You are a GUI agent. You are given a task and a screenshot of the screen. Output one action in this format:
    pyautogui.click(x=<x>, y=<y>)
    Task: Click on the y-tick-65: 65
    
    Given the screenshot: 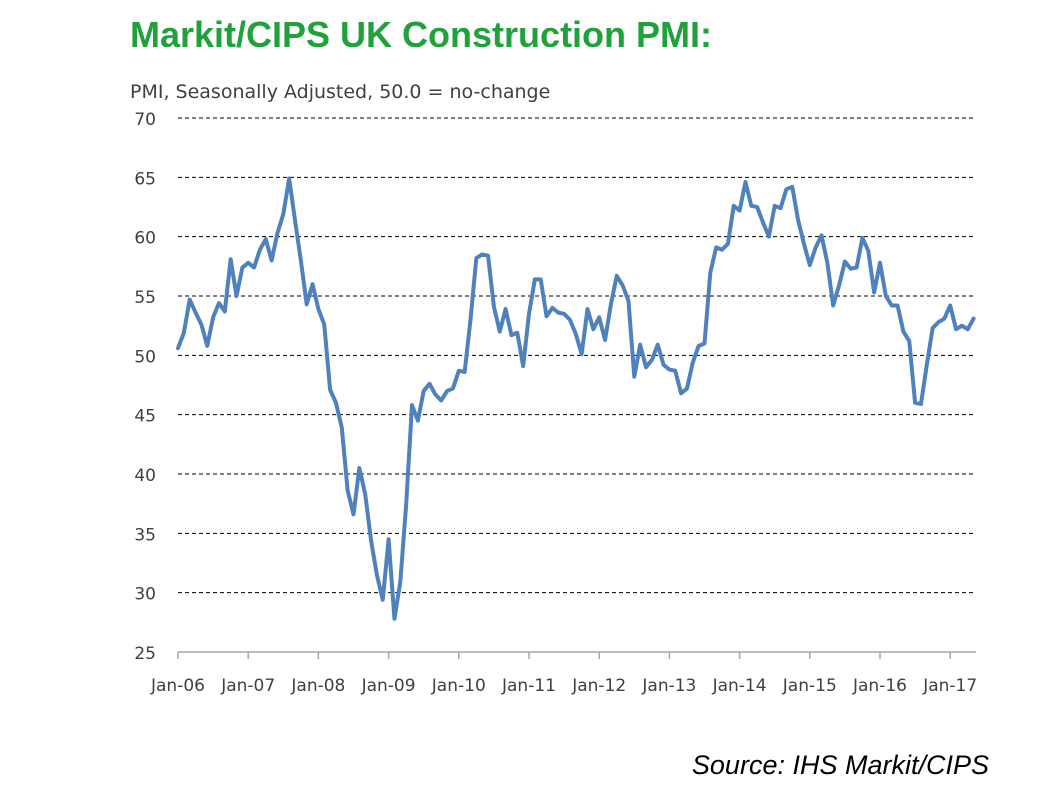 What is the action you would take?
    pyautogui.click(x=145, y=179)
    